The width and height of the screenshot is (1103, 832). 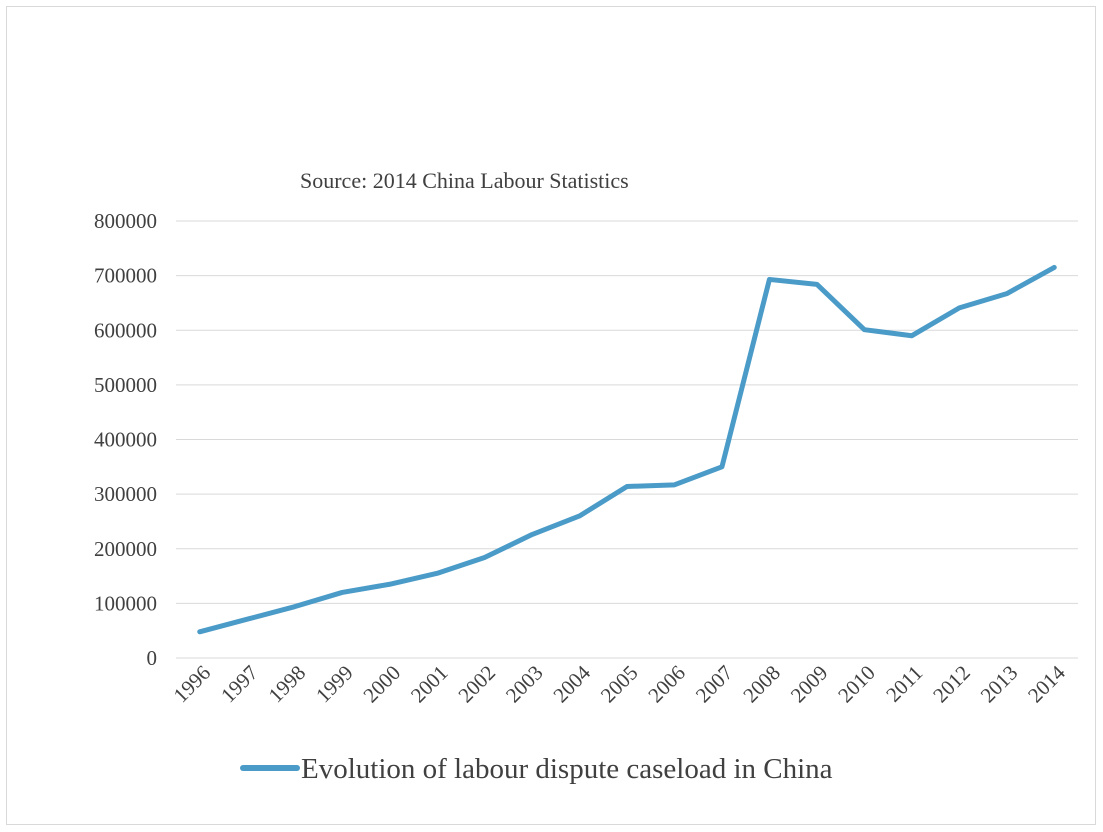 I want to click on y-tick-label: 800000, so click(x=125, y=221).